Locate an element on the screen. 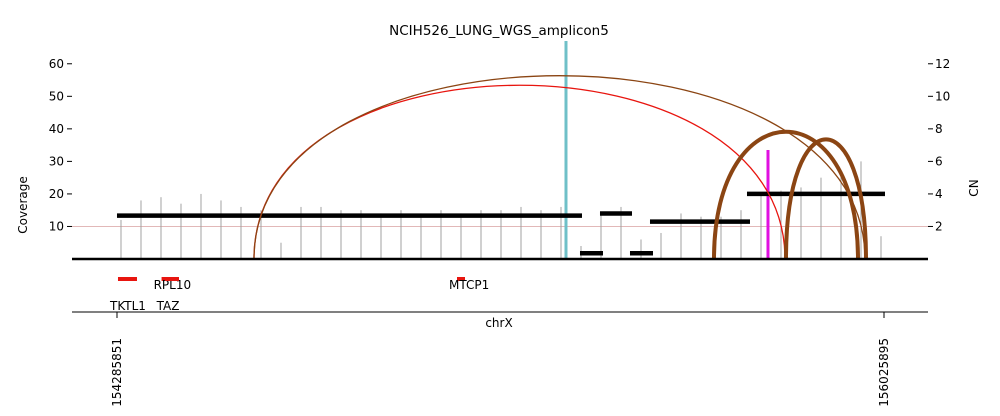 The height and width of the screenshot is (416, 1000). y-tick-label: 50 is located at coordinates (56, 96).